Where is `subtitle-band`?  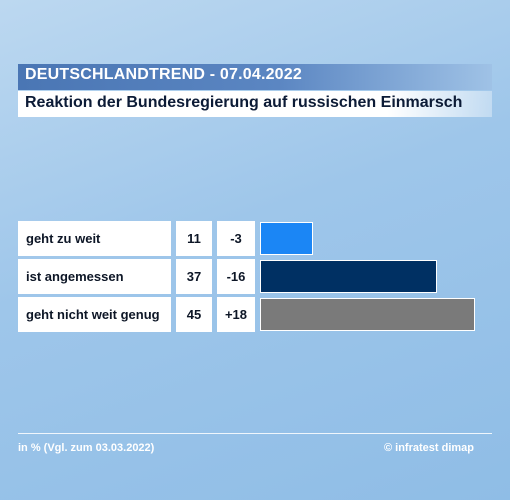 subtitle-band is located at coordinates (255, 104).